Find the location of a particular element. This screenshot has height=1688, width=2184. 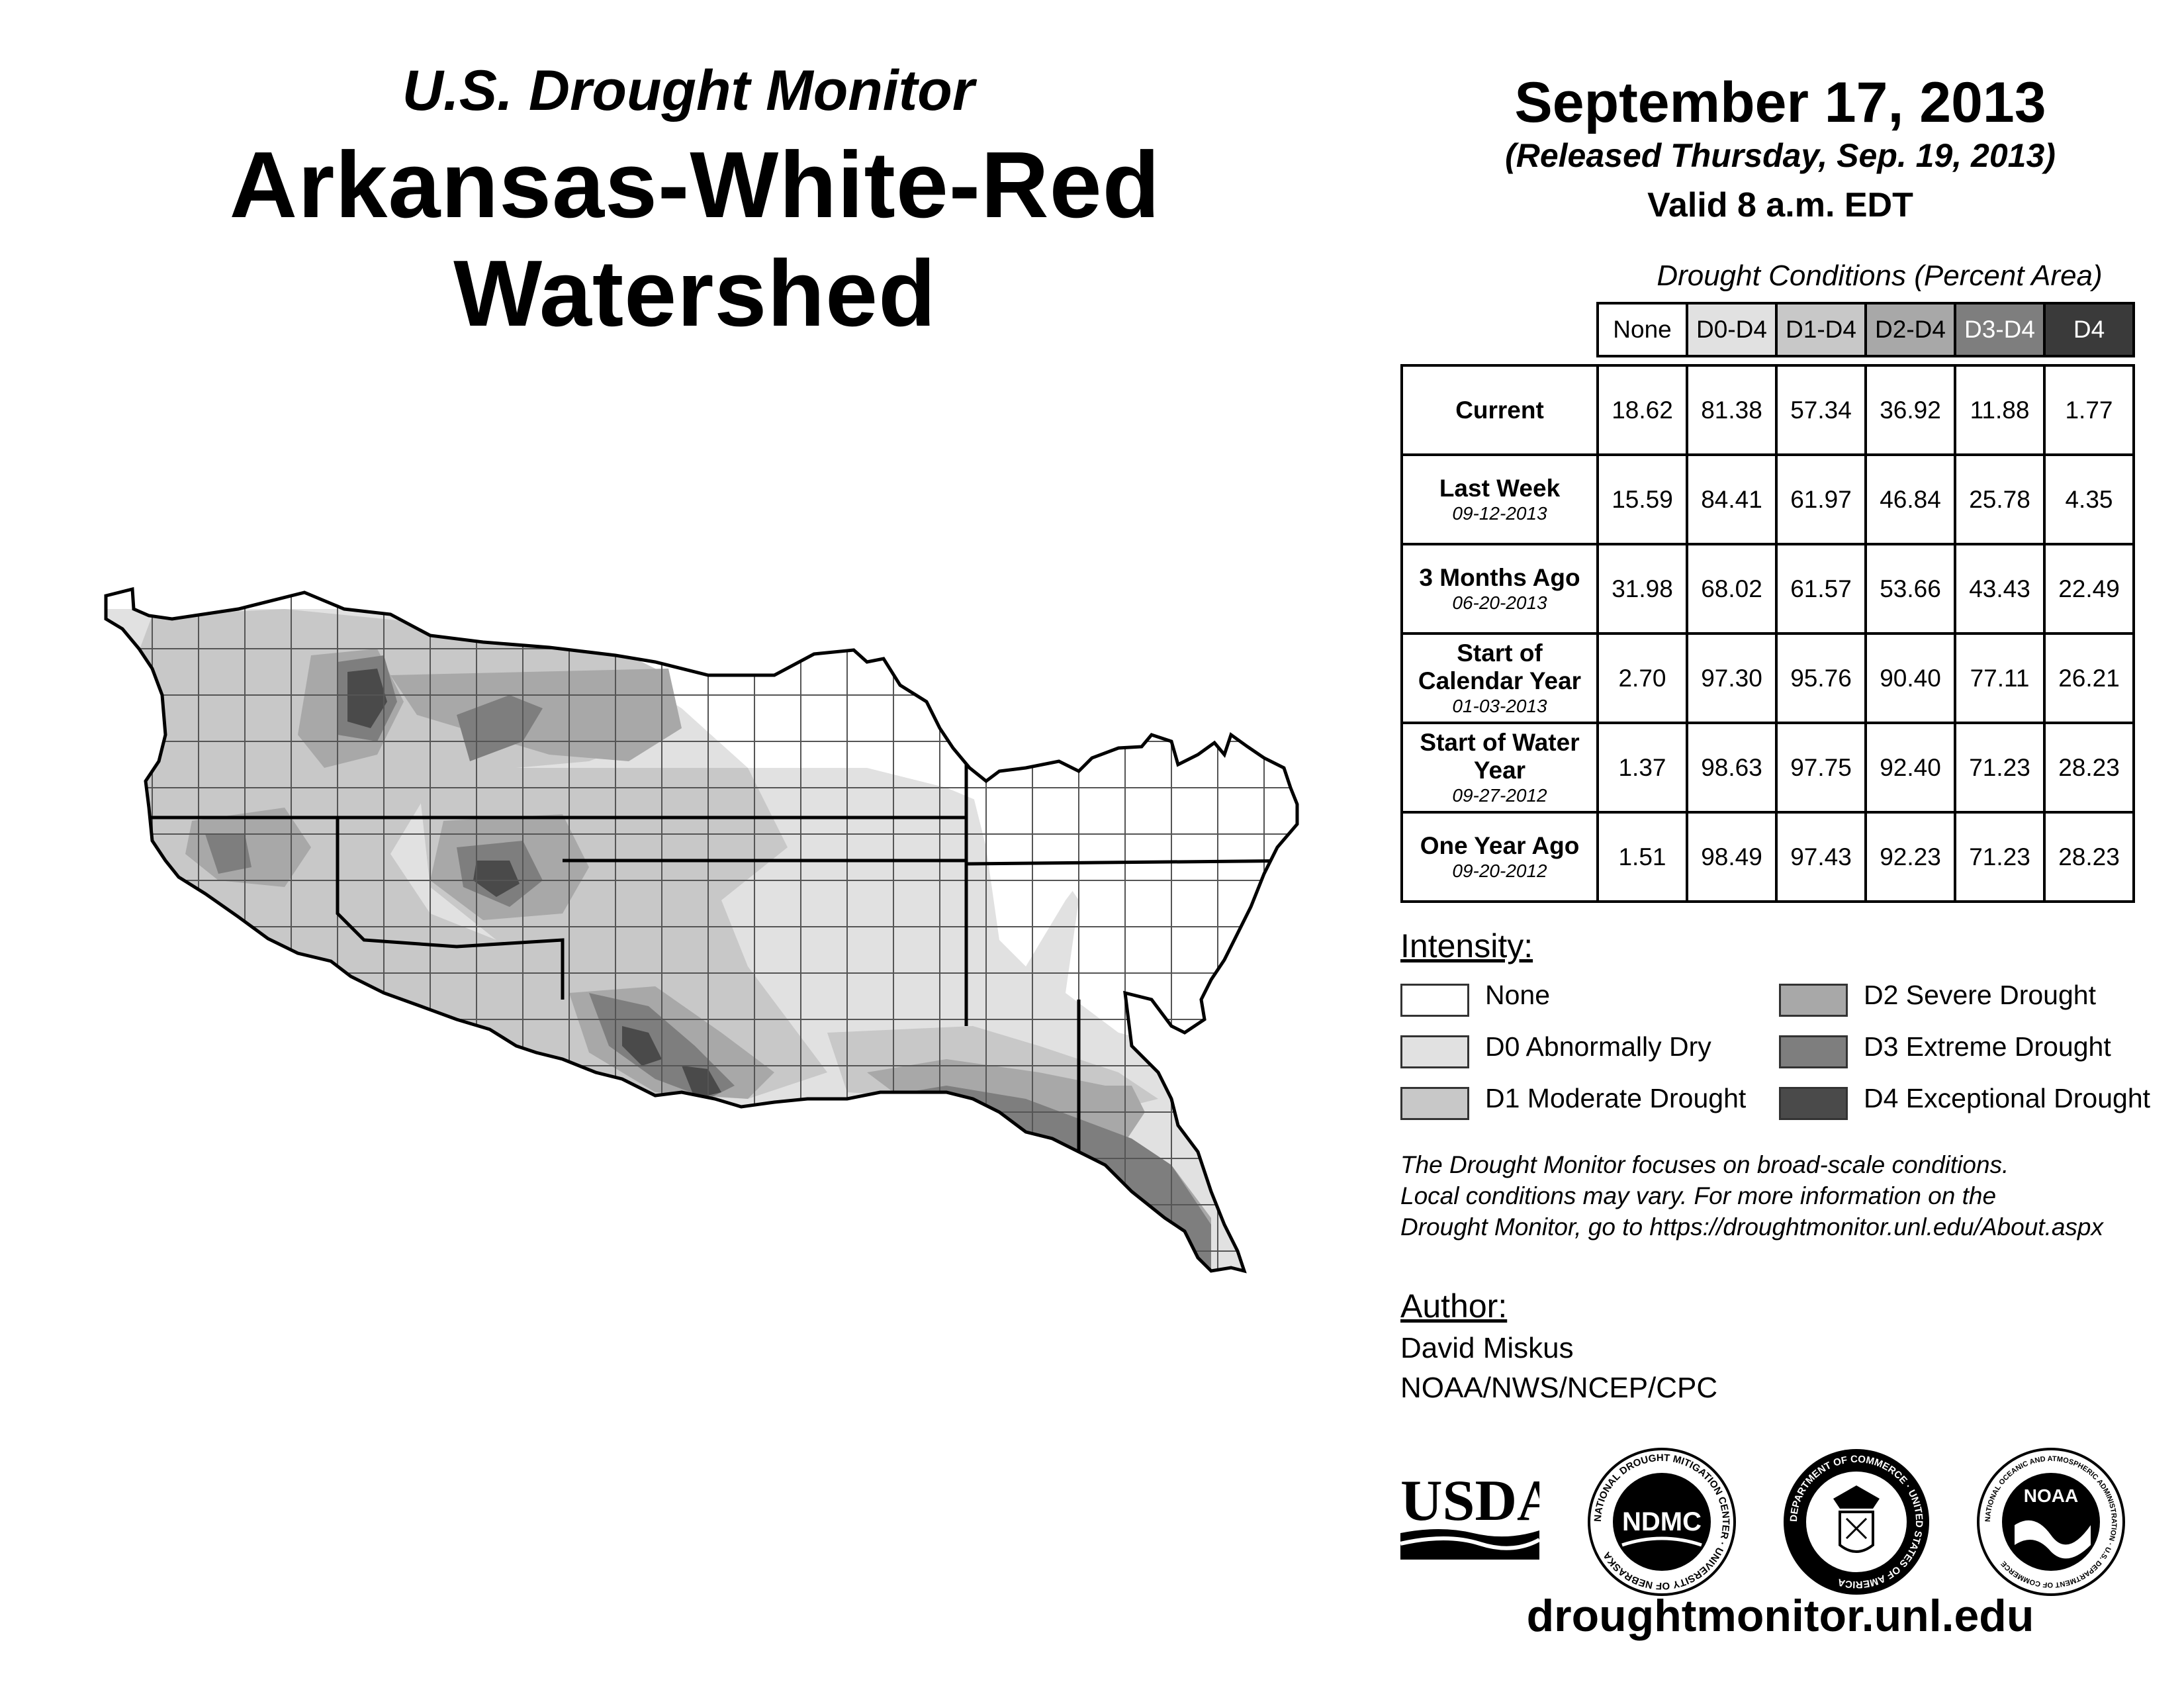

row-date: 06-20-2013 is located at coordinates (1499, 602).